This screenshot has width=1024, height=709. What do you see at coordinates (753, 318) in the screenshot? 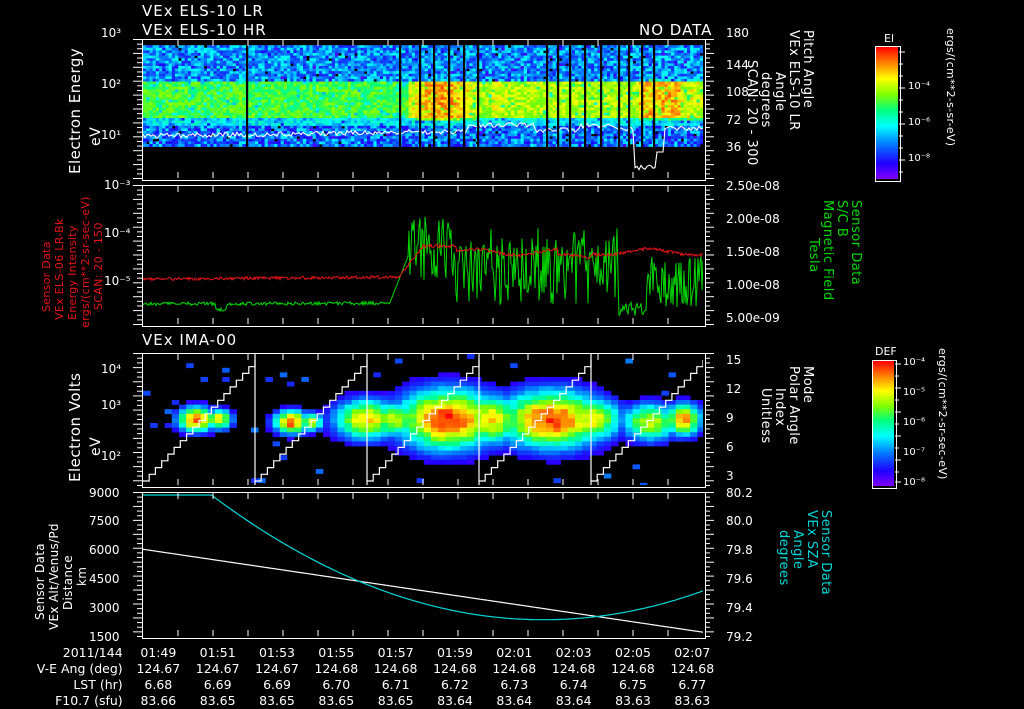
I see `panel2-right-tick-4: 5.00e-09` at bounding box center [753, 318].